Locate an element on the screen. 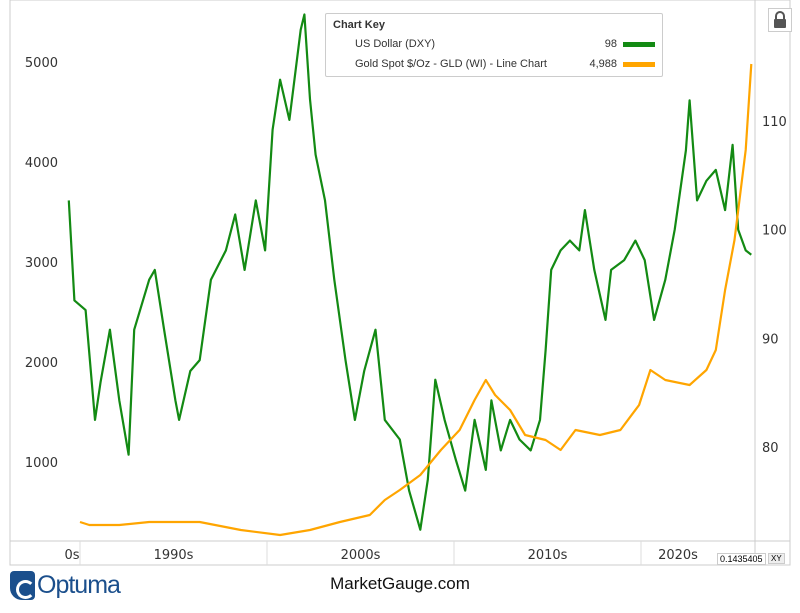  x-axis-tick-label: 2020s is located at coordinates (678, 555).